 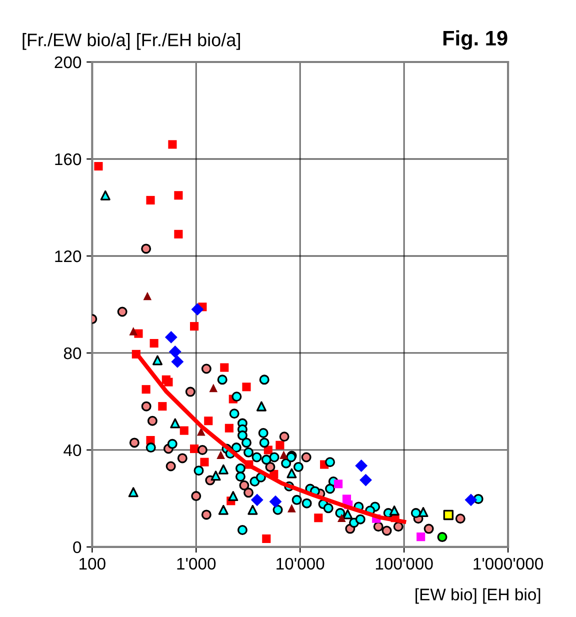 I want to click on y-tick-label: 200, so click(x=68, y=62).